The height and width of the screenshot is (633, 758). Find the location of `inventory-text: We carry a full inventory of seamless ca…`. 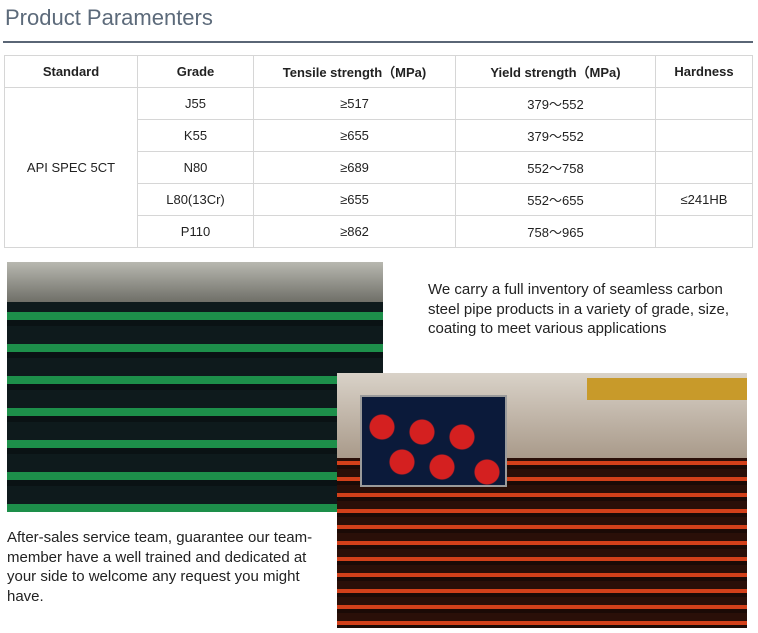

inventory-text: We carry a full inventory of seamless ca… is located at coordinates (578, 309).